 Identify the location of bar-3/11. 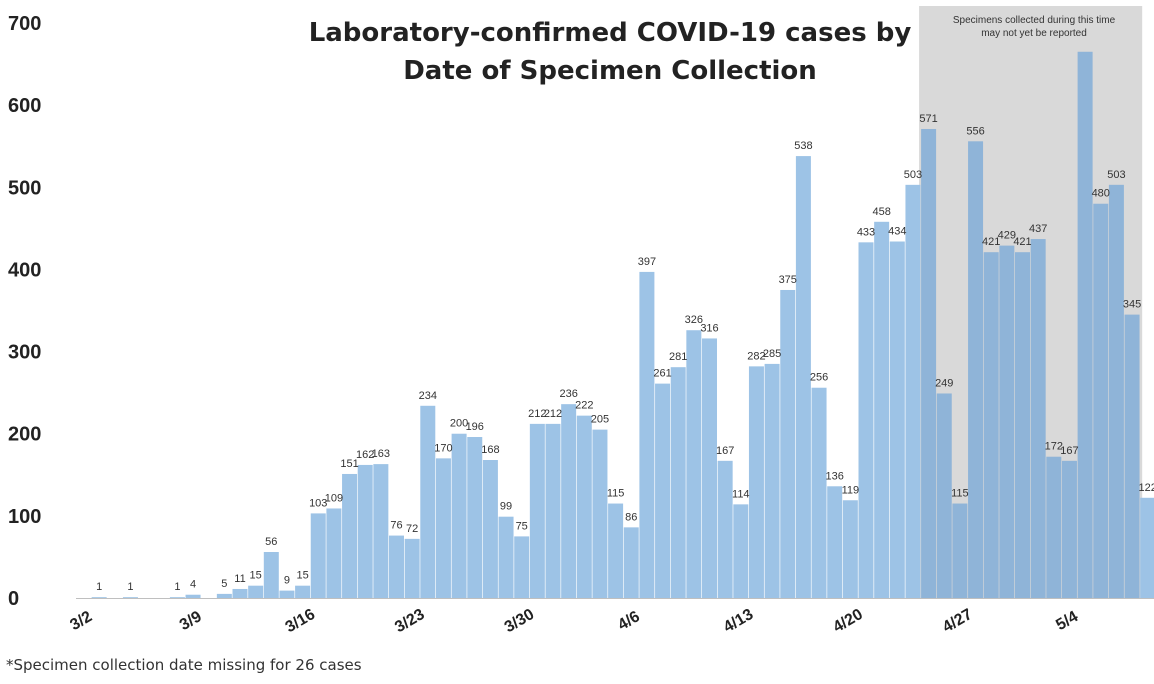
(224, 595).